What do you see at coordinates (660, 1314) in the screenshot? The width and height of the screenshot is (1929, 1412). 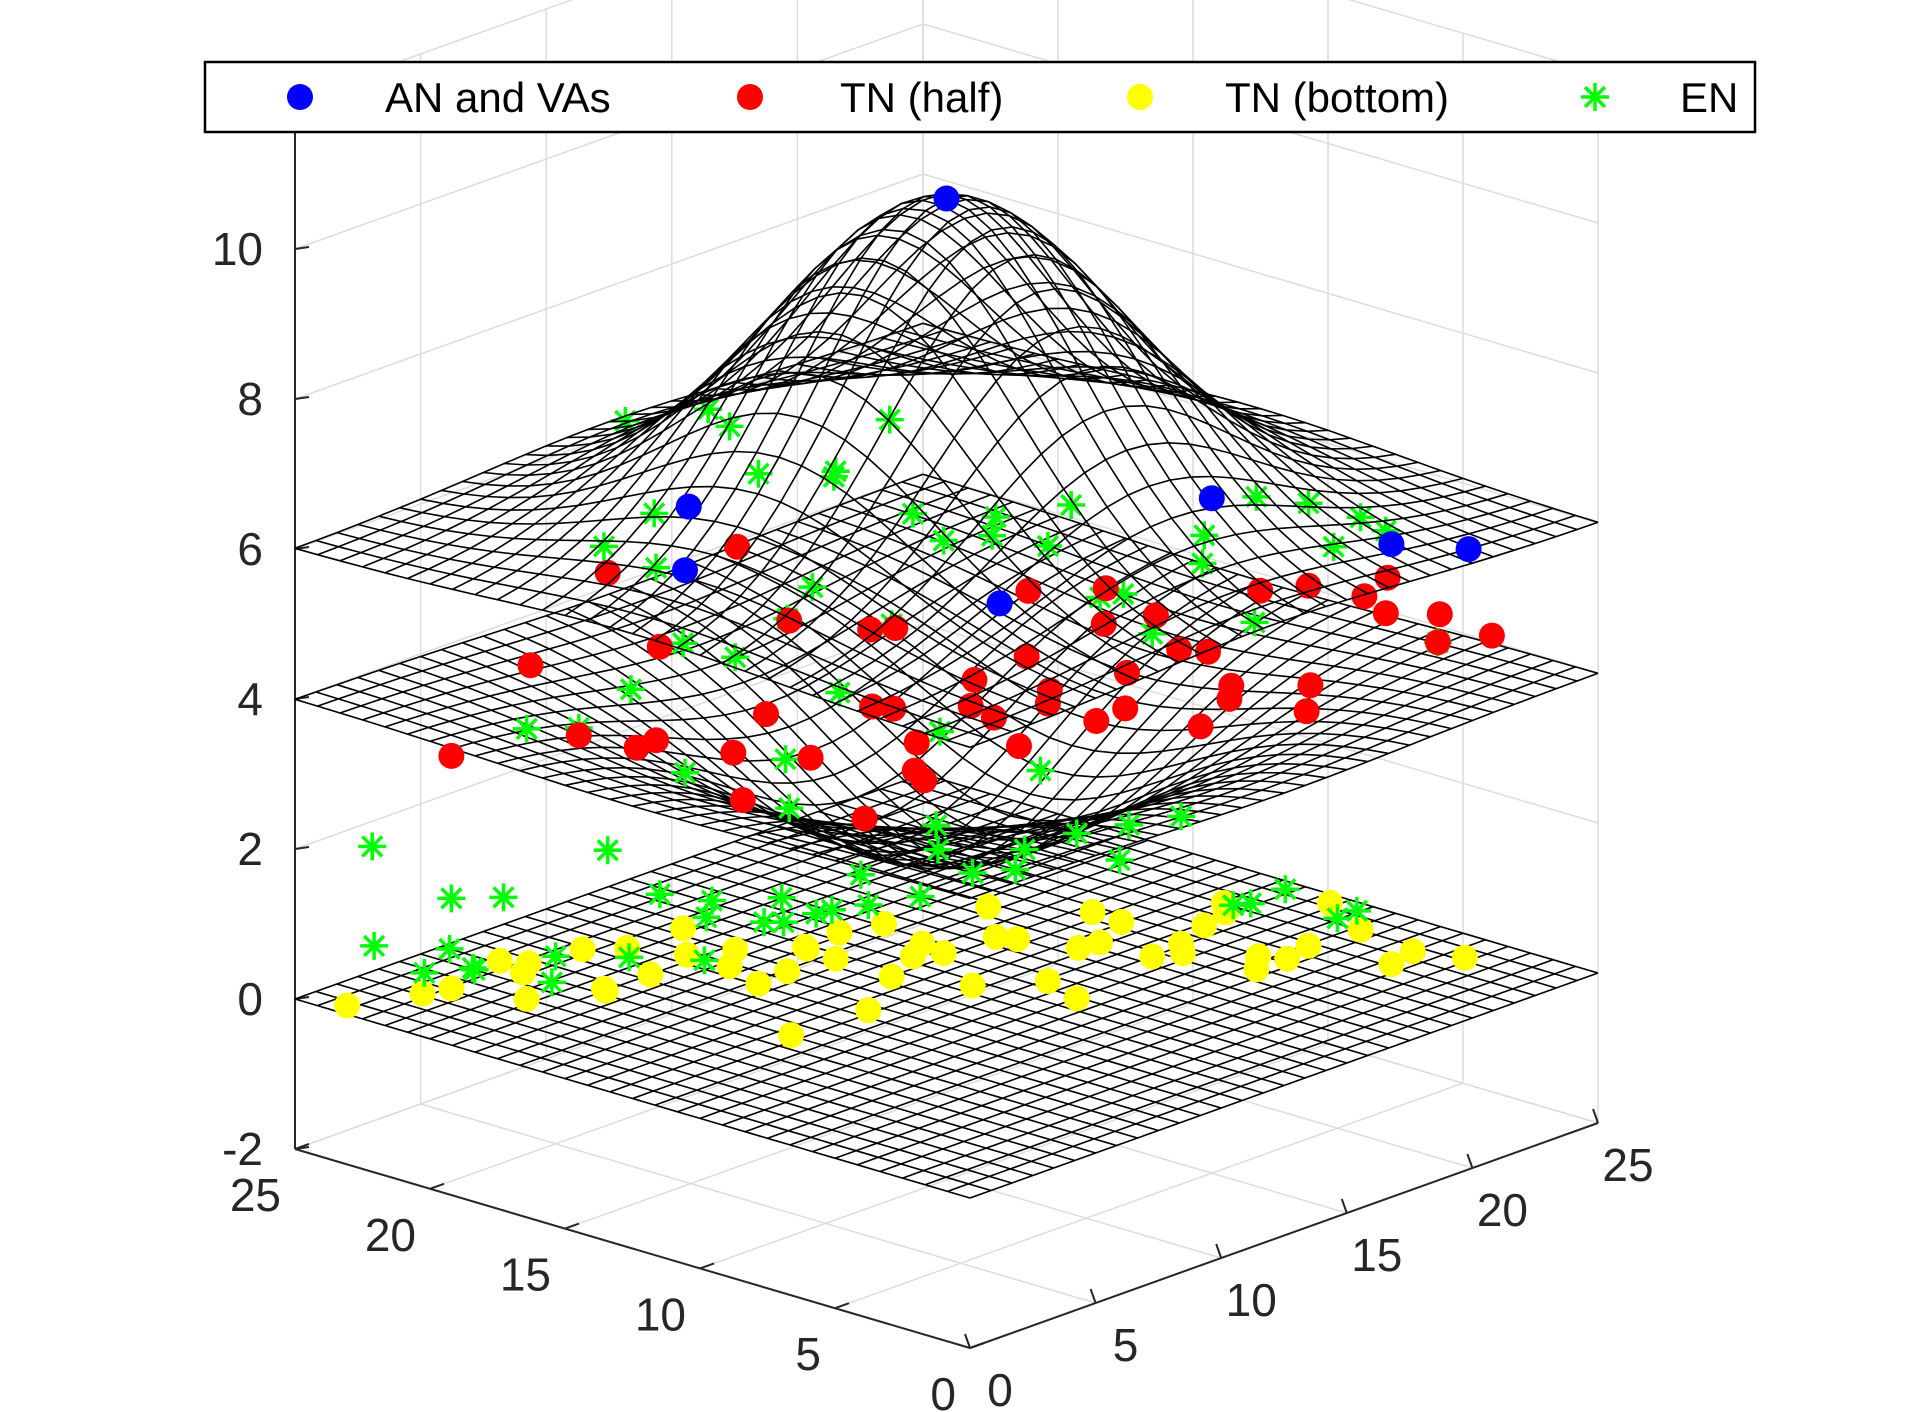 I see `y-tick-label: 10` at bounding box center [660, 1314].